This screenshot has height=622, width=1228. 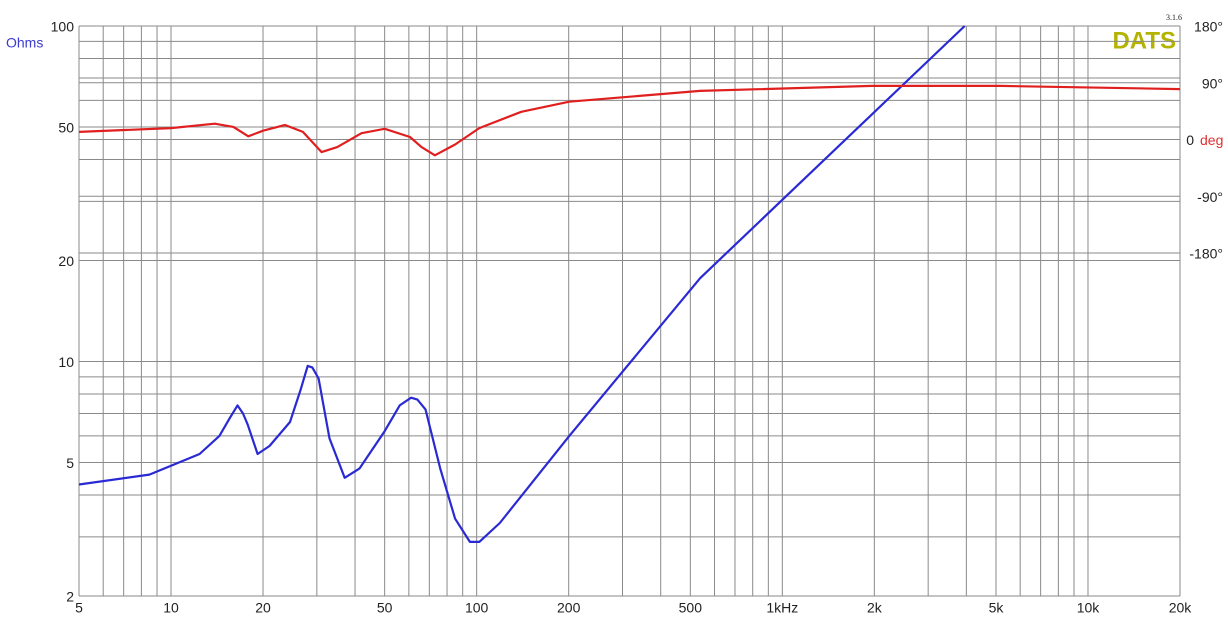 I want to click on x-tick-label: 5k, so click(x=997, y=608).